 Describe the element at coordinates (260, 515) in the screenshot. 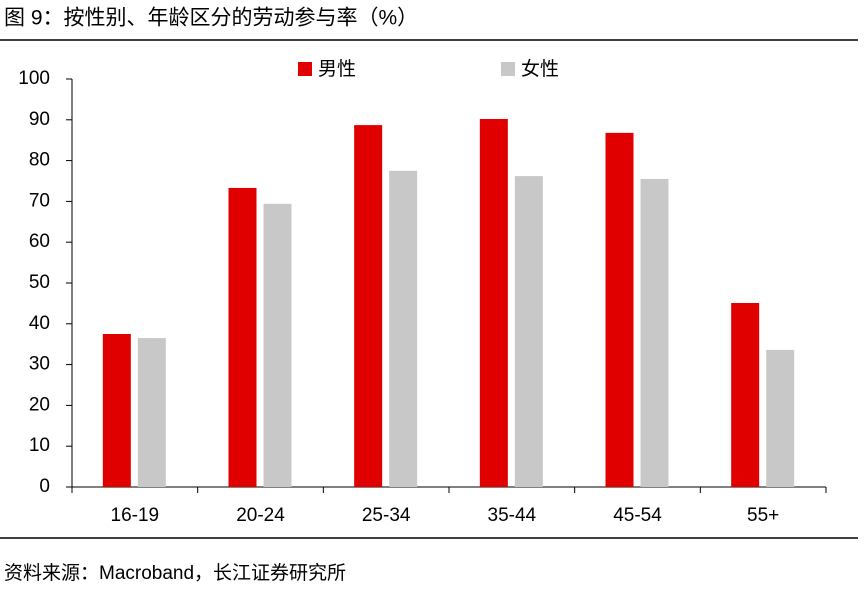

I see `x-tick-label: 20-24` at that location.